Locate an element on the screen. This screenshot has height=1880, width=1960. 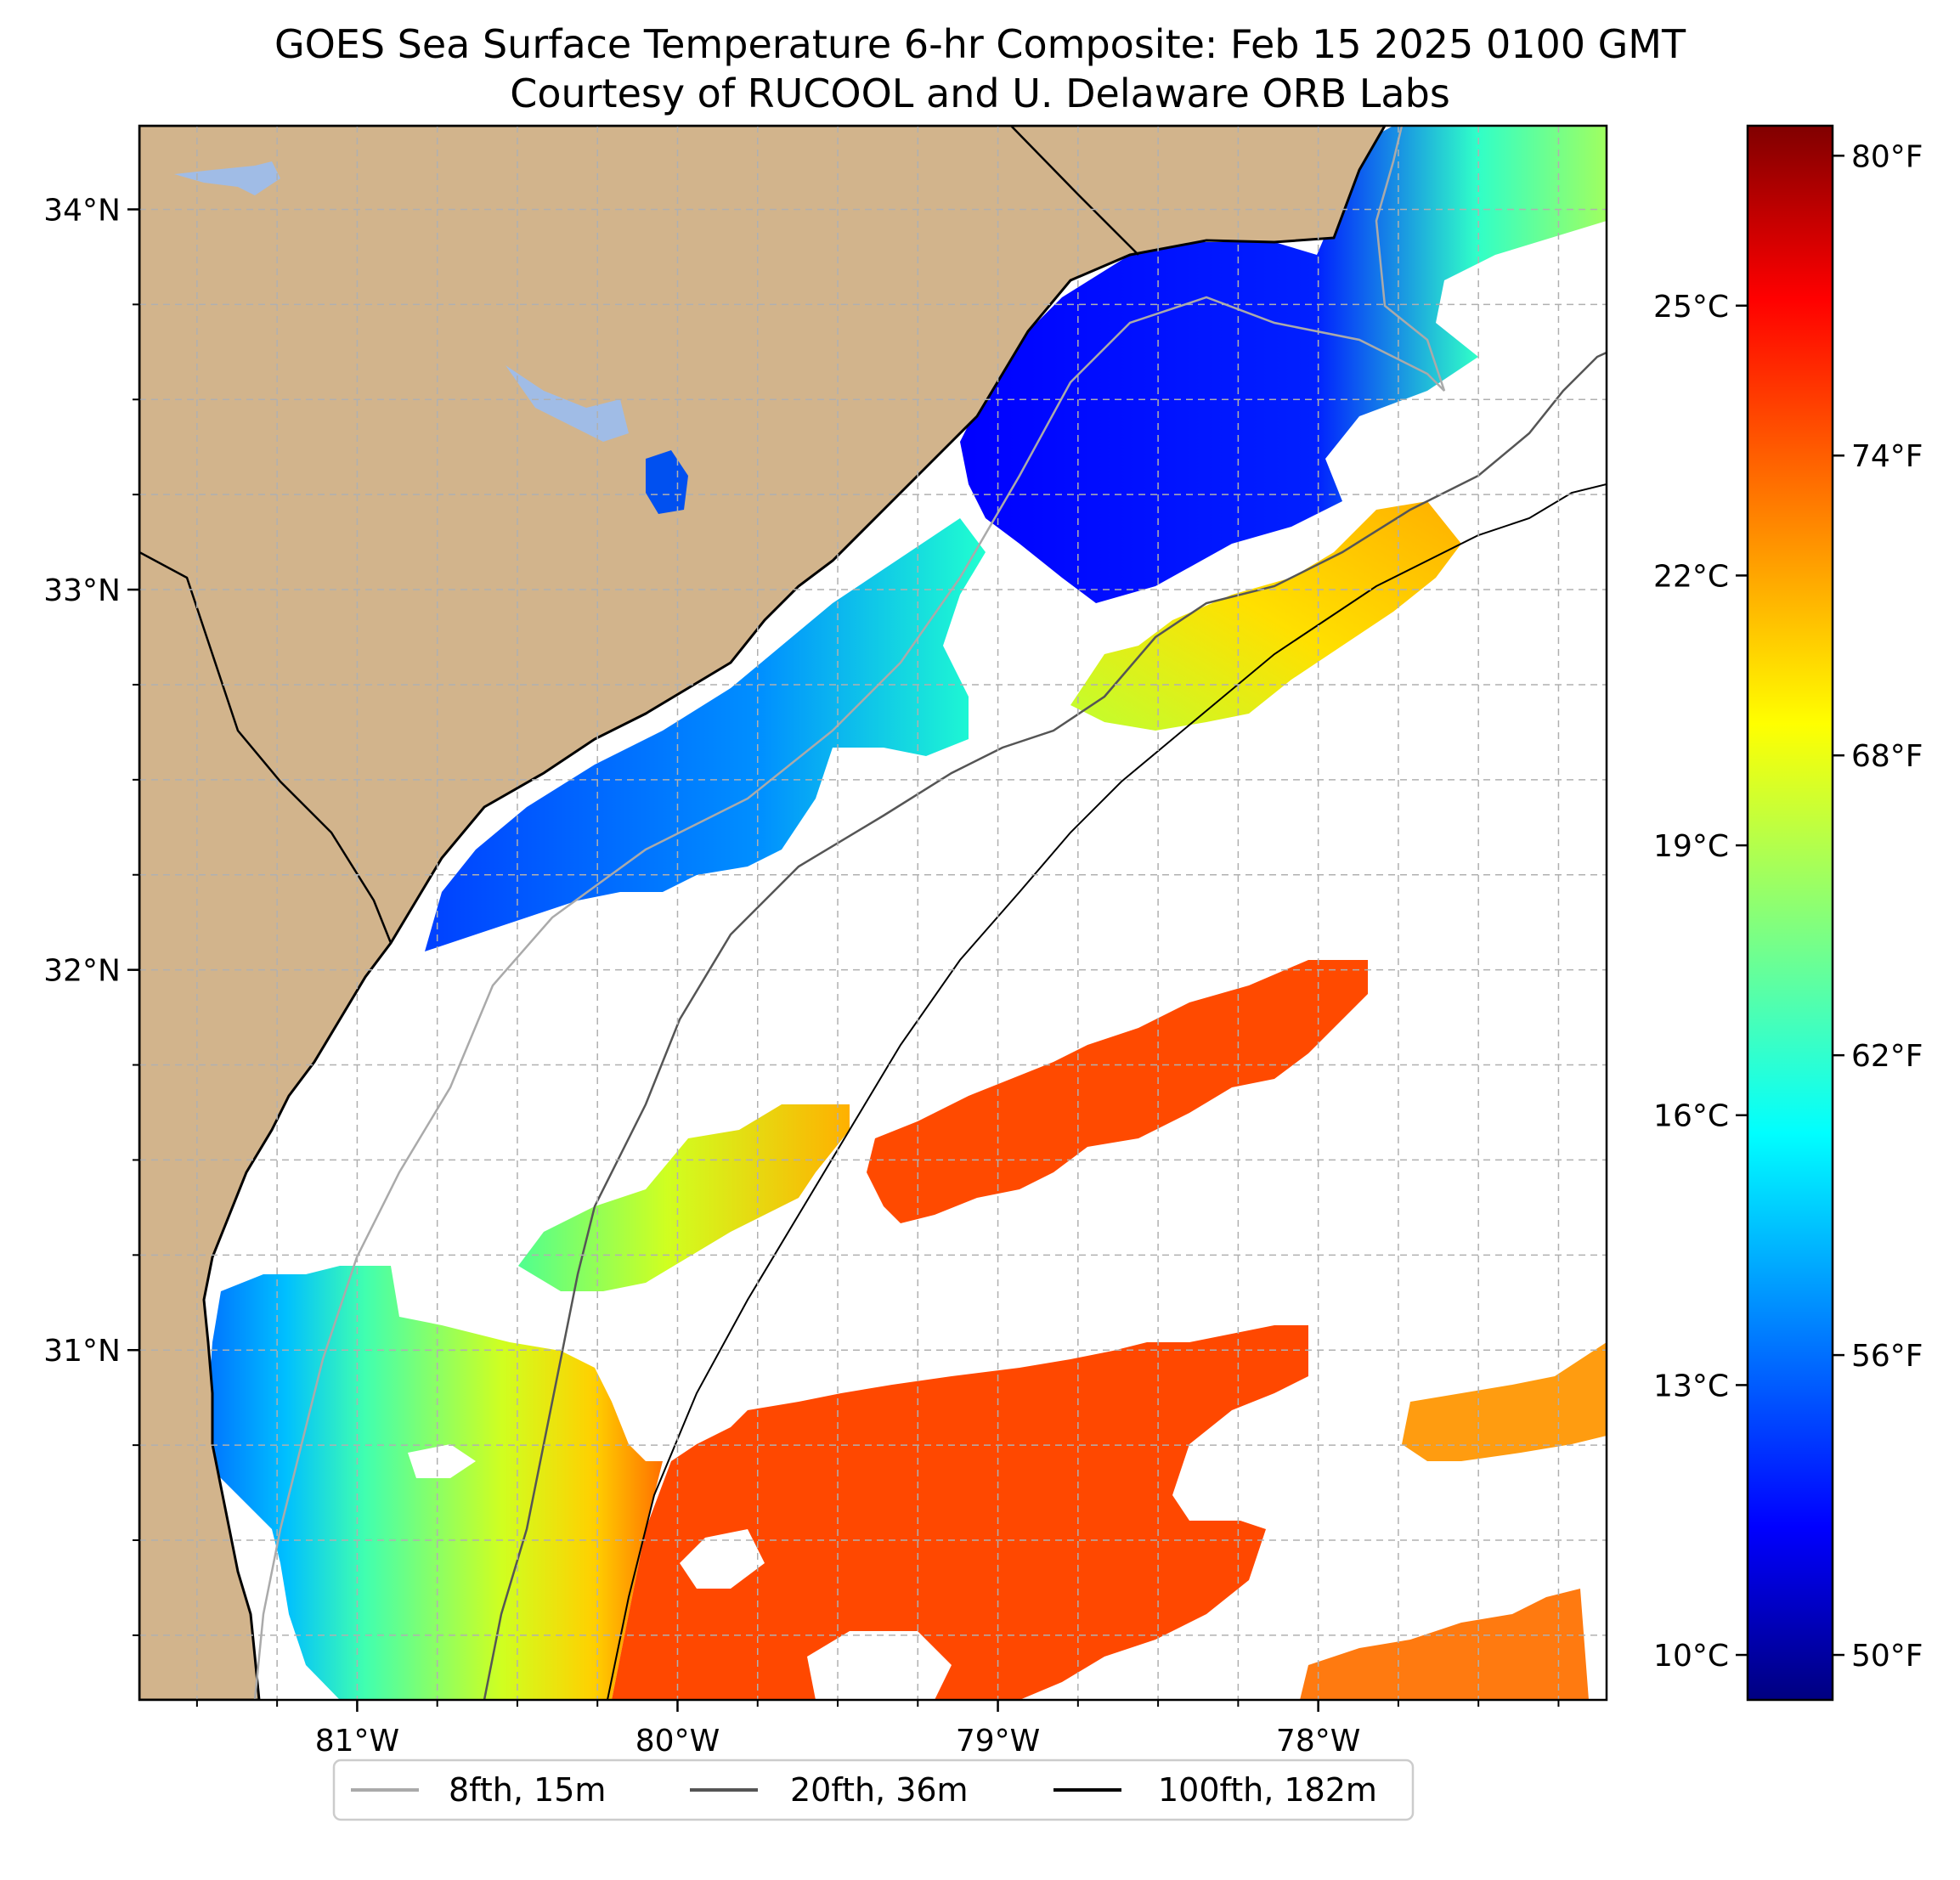
lat-tick-label: 31°N is located at coordinates (82, 1351).